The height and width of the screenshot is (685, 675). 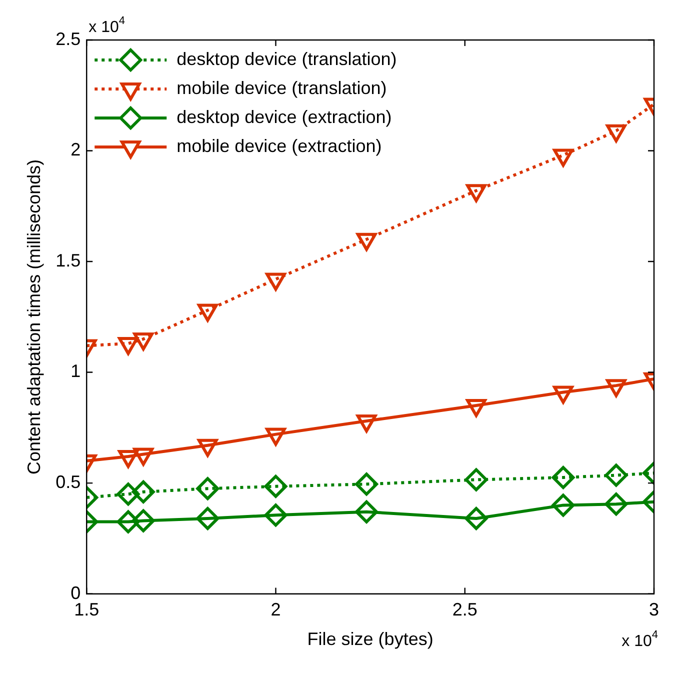 I want to click on y-tick-label: 2, so click(x=75, y=150).